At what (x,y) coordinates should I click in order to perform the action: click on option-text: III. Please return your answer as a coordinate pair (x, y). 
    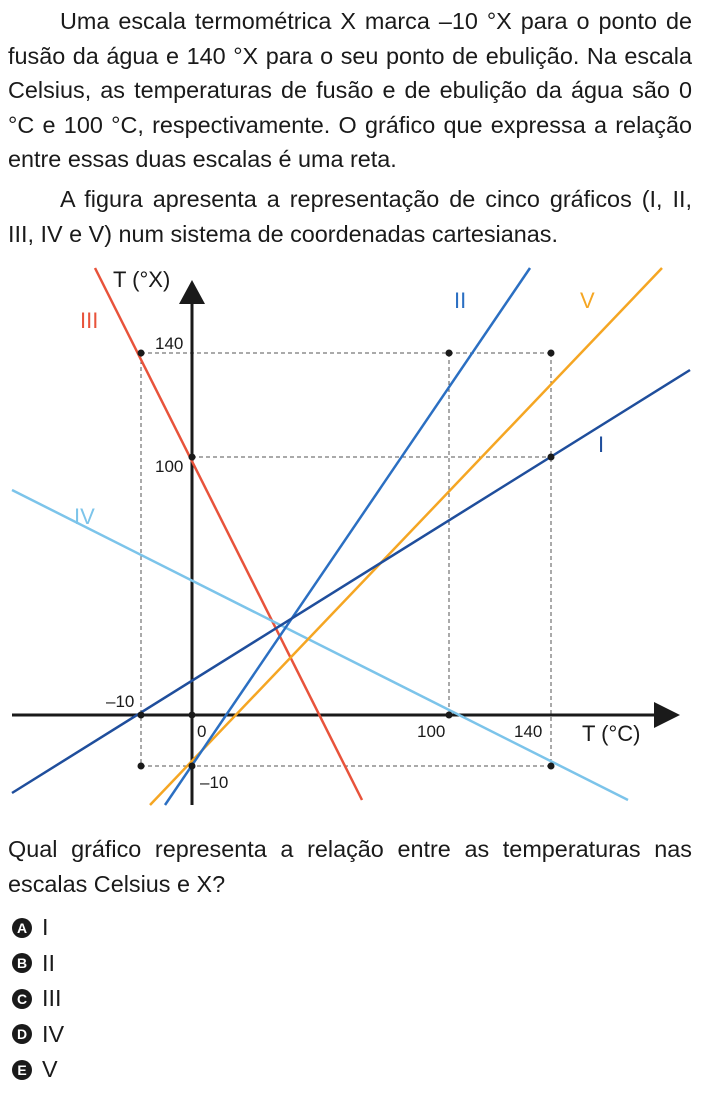
    Looking at the image, I should click on (52, 998).